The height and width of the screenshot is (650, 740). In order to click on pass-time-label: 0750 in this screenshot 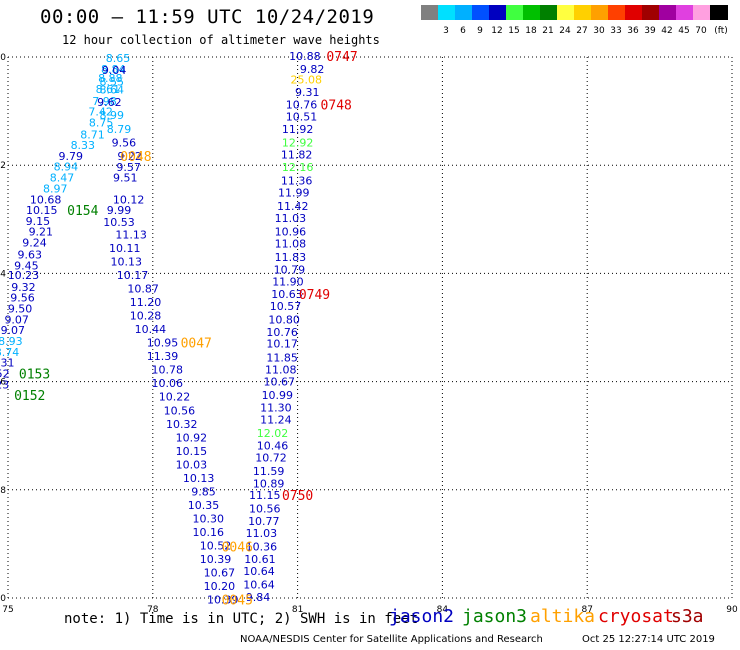, I will do `click(297, 496)`.